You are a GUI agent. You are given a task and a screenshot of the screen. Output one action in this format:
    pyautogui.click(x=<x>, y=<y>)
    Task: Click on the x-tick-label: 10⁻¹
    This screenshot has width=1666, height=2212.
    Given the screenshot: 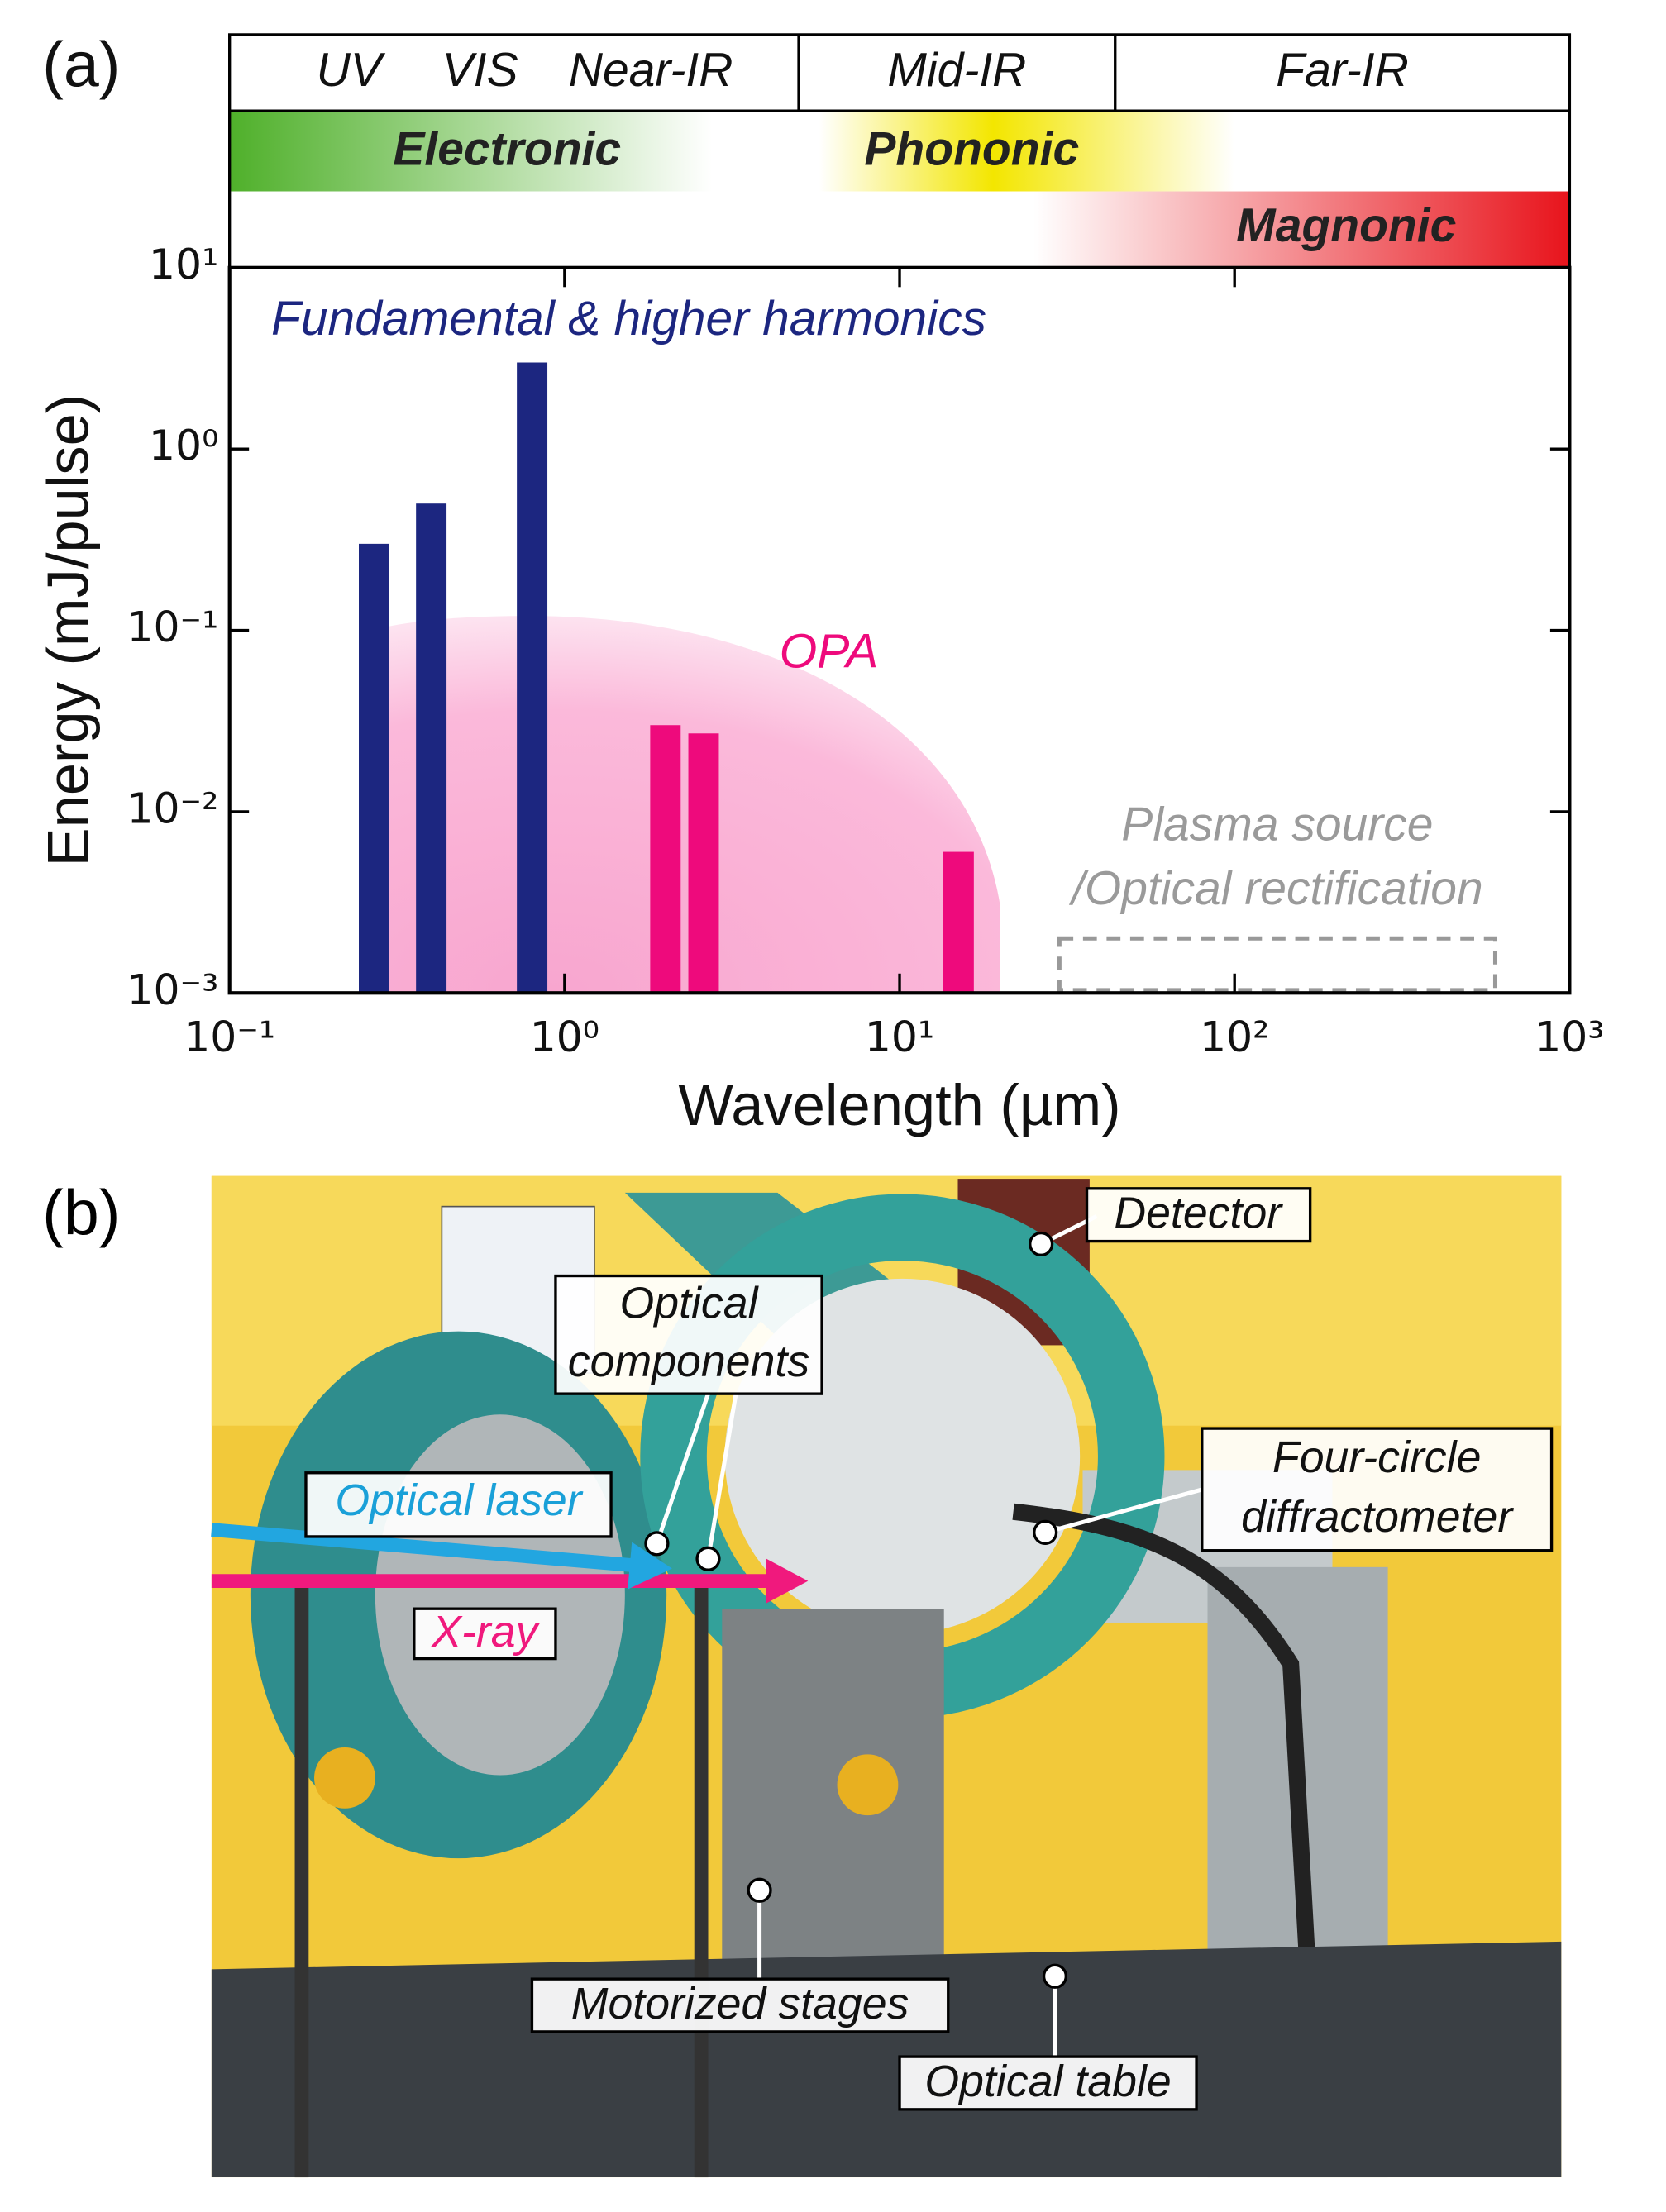 What is the action you would take?
    pyautogui.click(x=229, y=1037)
    